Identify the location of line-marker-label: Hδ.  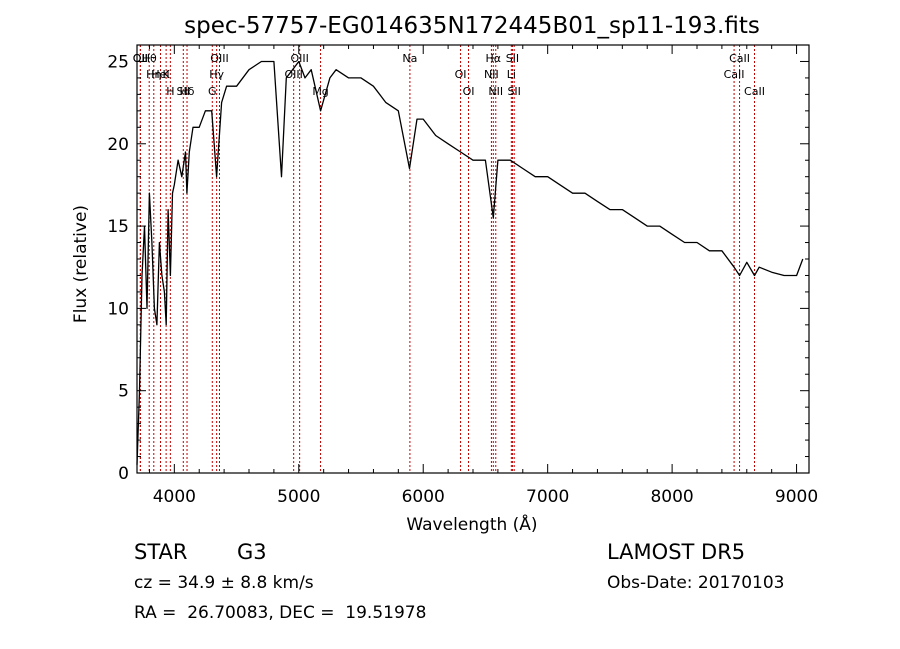
(187, 91).